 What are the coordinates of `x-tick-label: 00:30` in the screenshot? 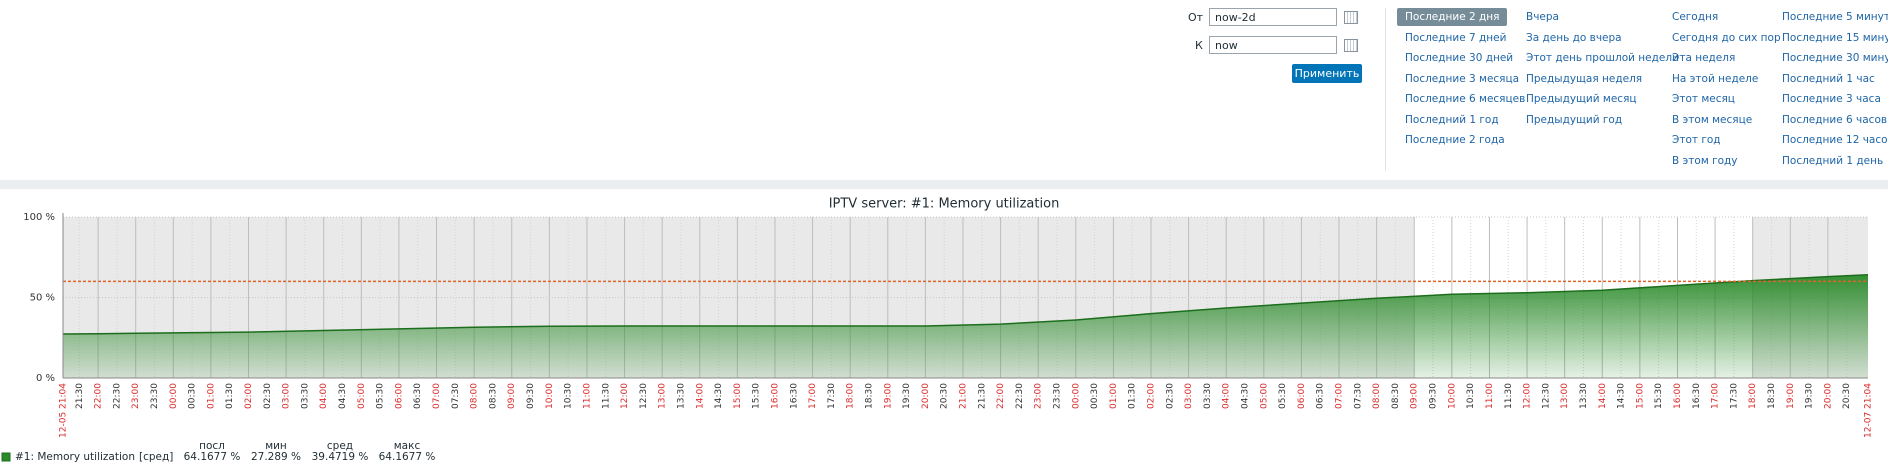 It's located at (193, 396).